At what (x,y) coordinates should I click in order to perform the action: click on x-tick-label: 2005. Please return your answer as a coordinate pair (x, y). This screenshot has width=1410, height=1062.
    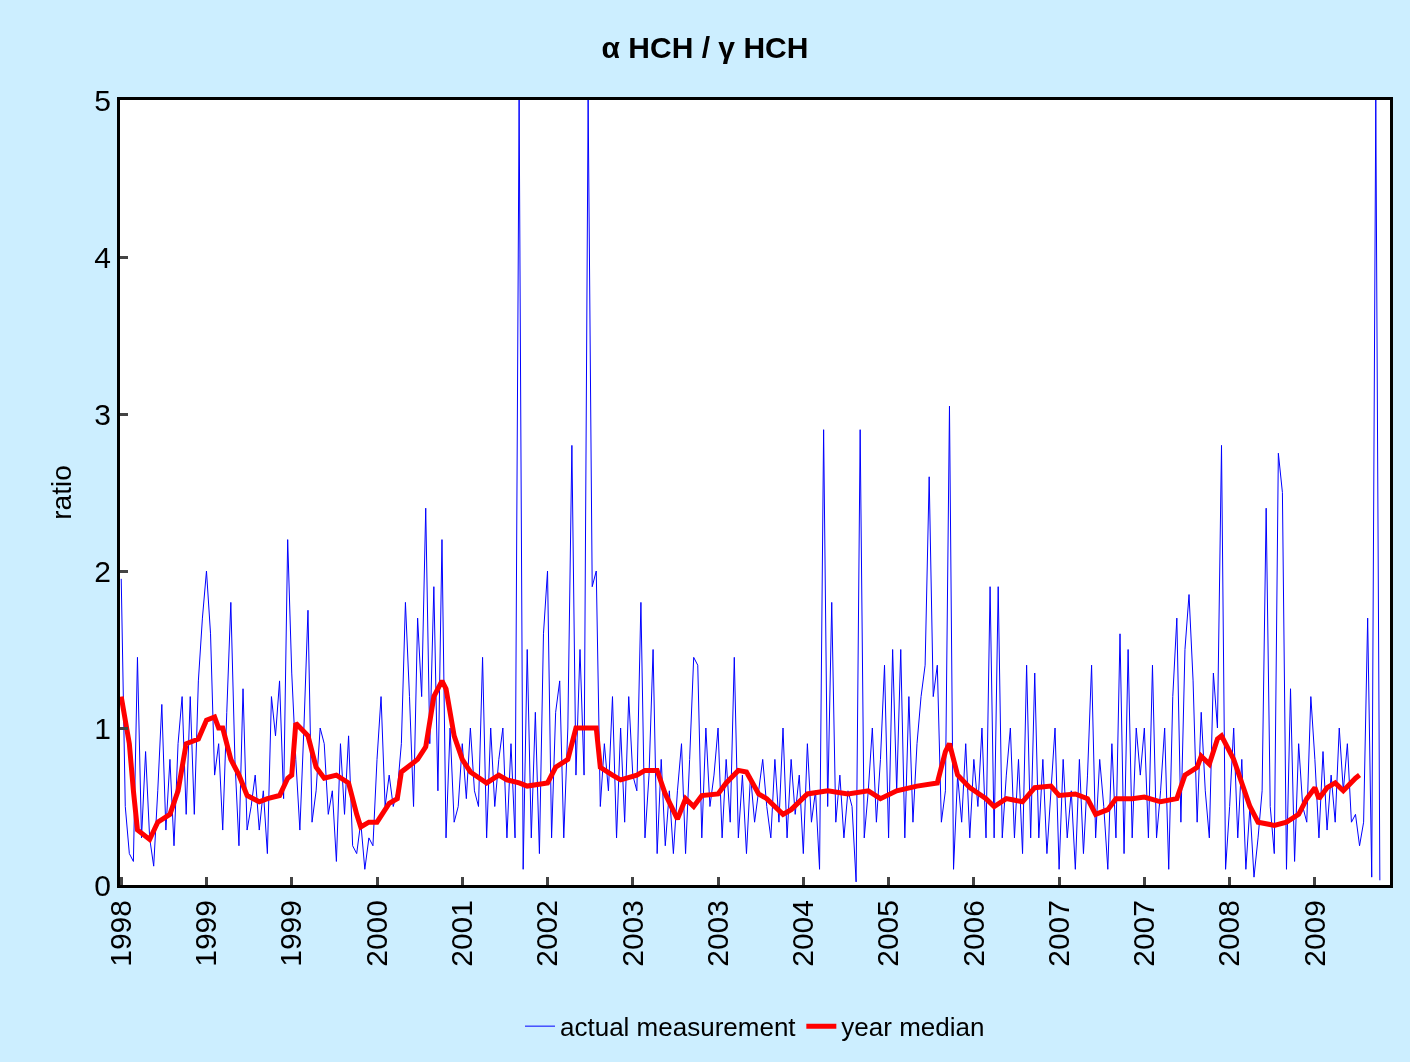
    Looking at the image, I should click on (888, 933).